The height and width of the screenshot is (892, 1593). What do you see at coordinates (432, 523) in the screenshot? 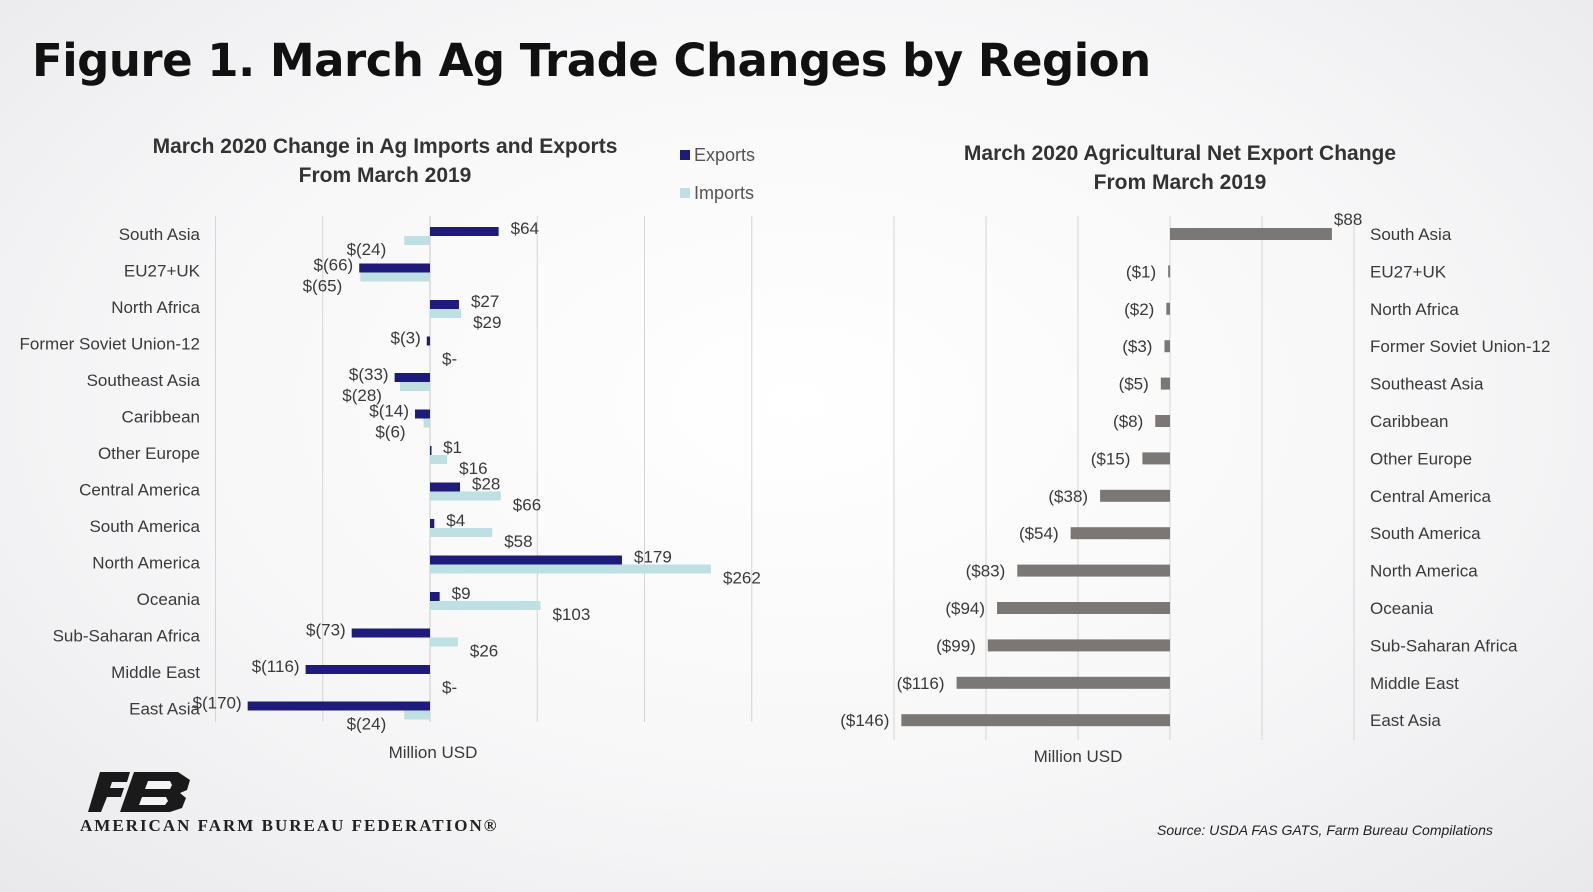
I see `exports-bar-south-america` at bounding box center [432, 523].